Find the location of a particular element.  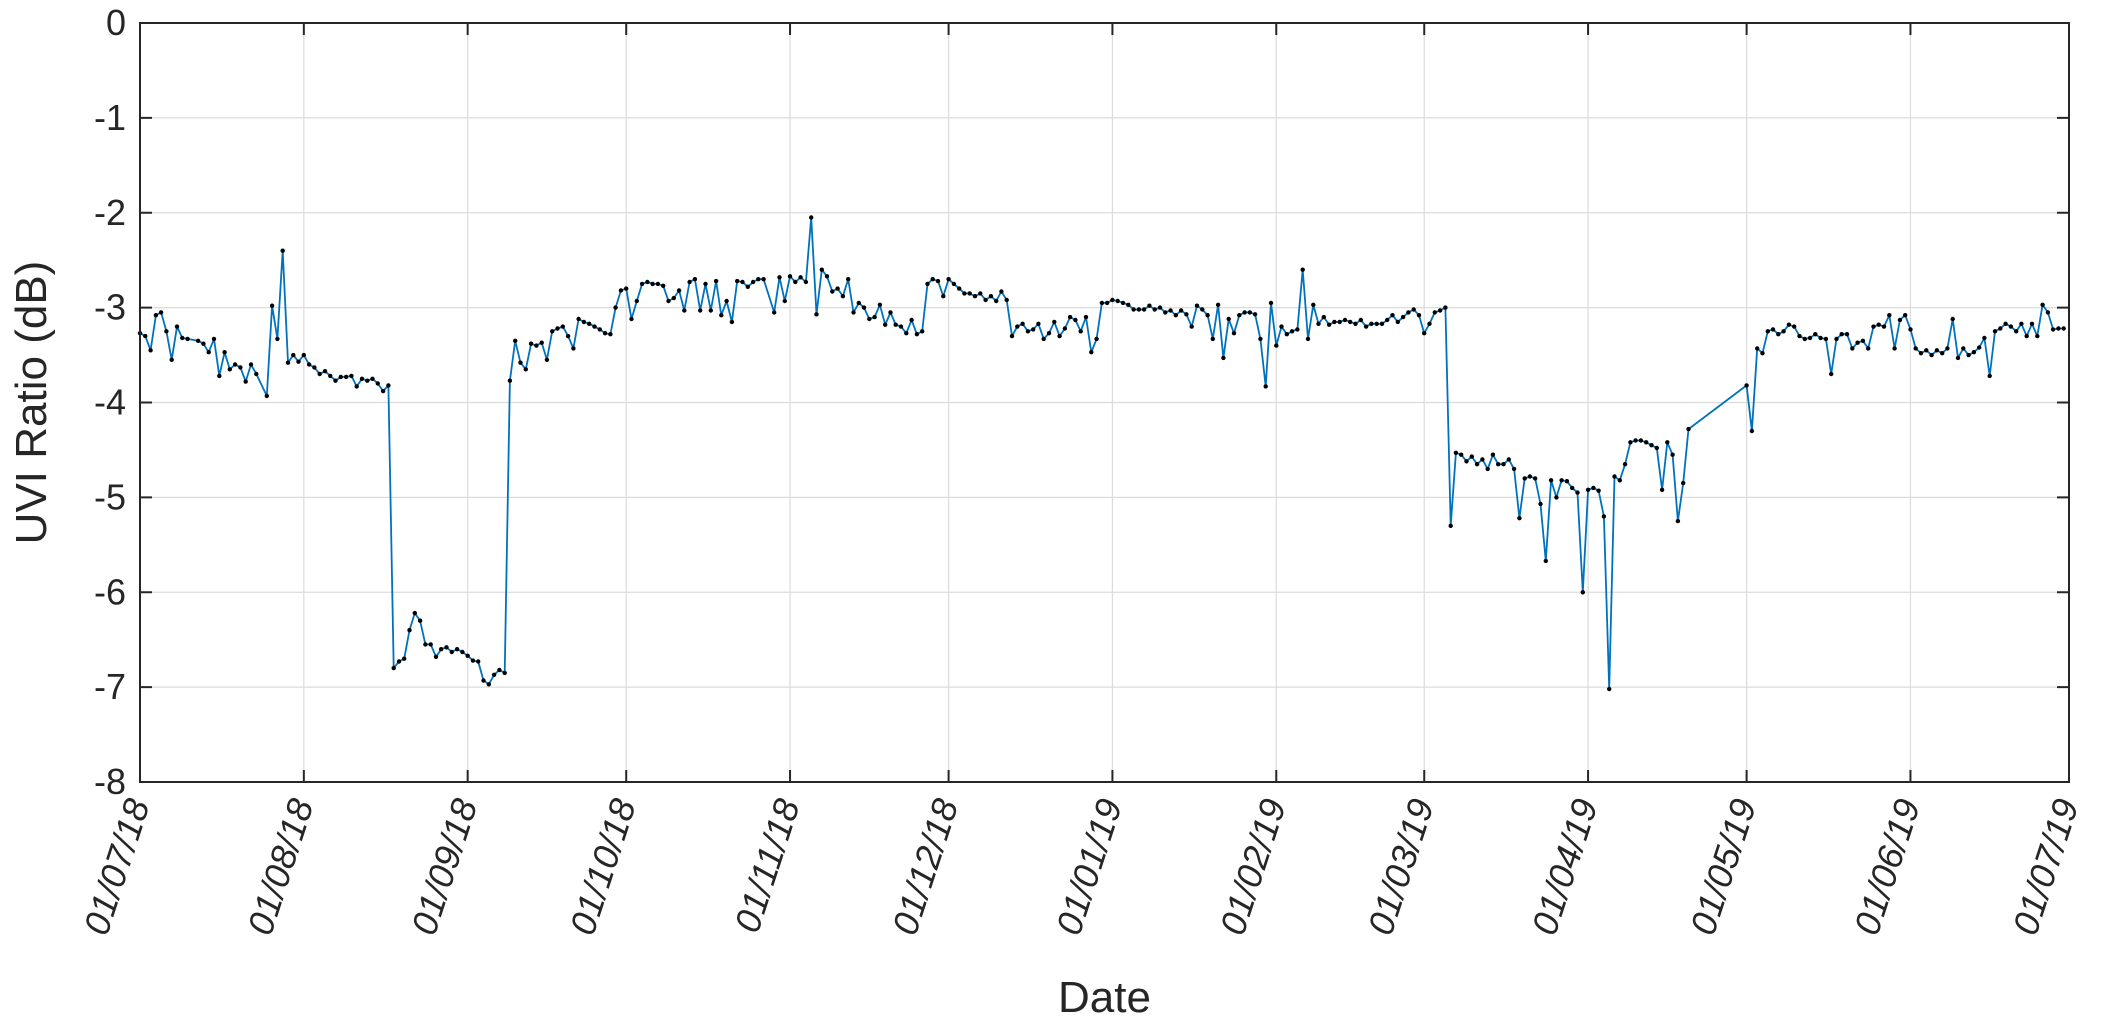

y-tick-label: -1 is located at coordinates (110, 117).